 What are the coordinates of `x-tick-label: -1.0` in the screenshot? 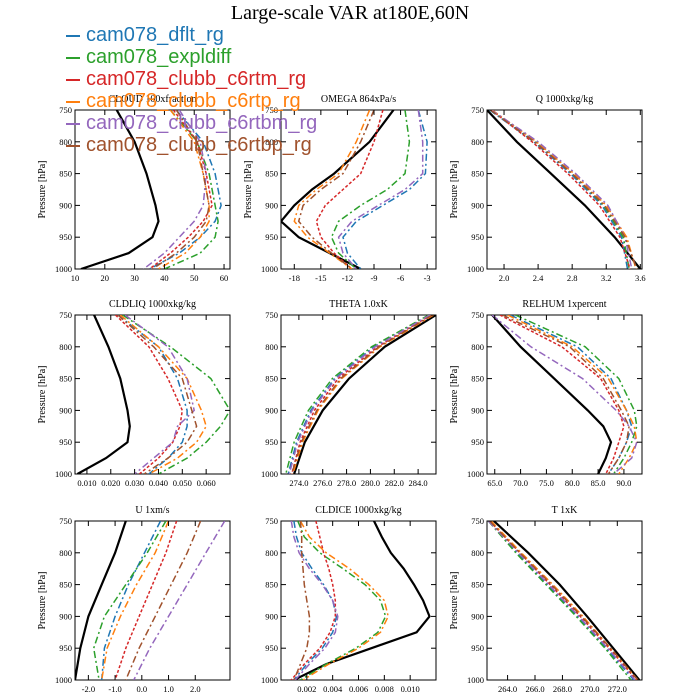 It's located at (114, 689).